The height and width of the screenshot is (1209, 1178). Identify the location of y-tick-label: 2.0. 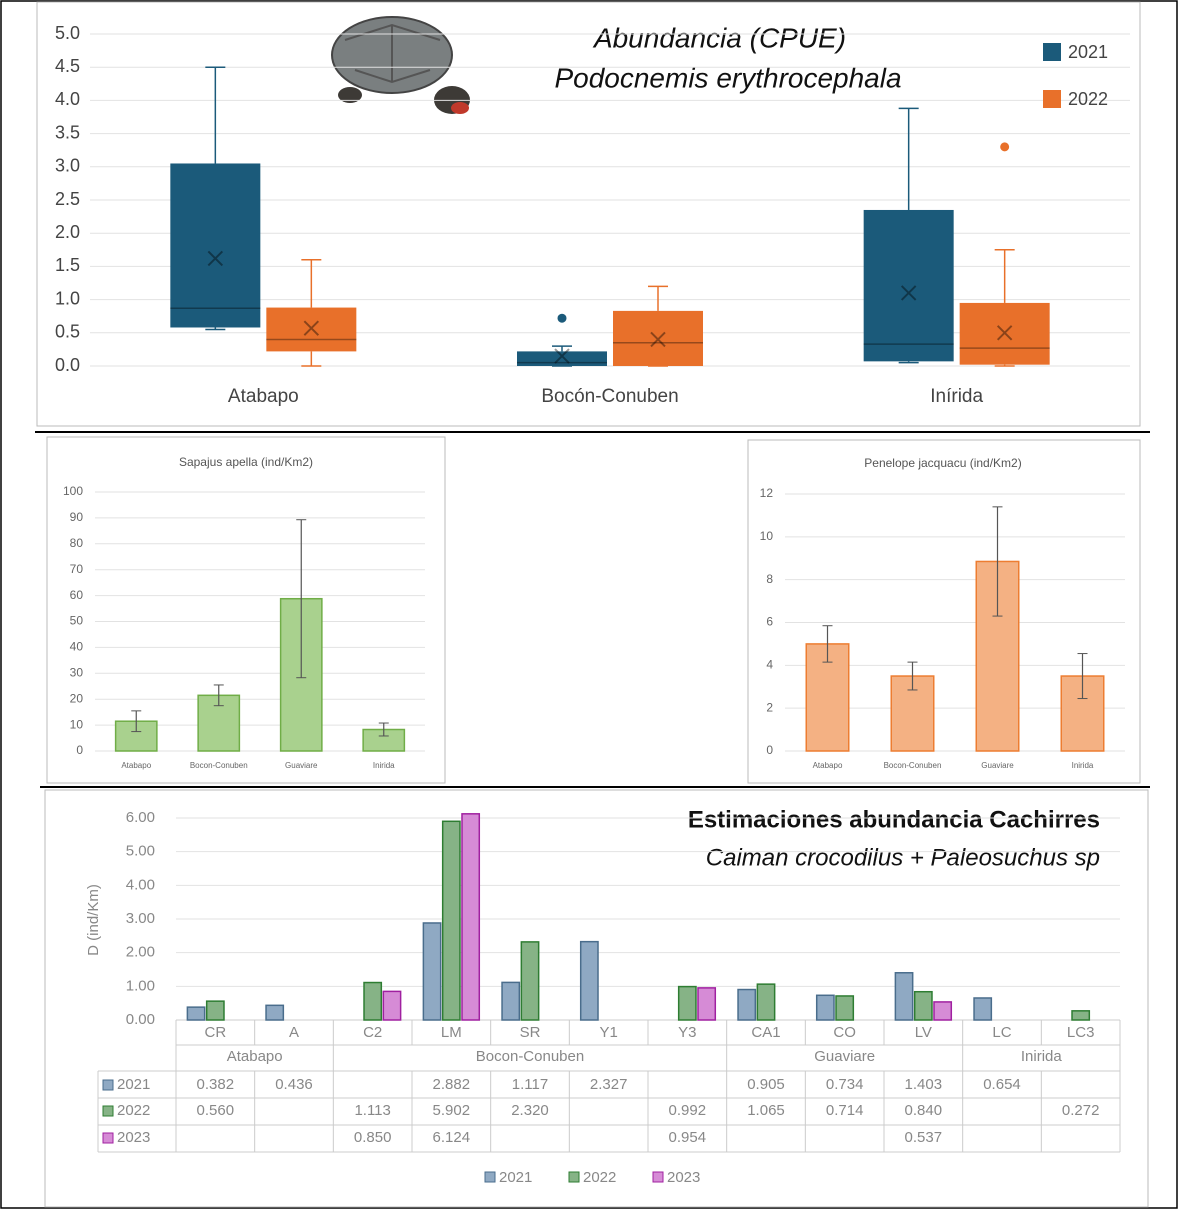
(67, 232).